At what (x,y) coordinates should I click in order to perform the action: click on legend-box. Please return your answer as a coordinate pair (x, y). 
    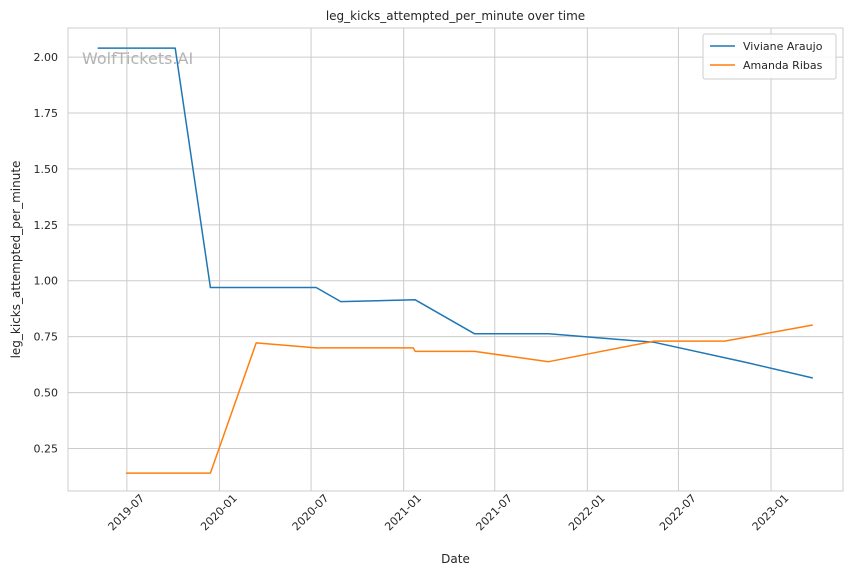
    Looking at the image, I should click on (769, 56).